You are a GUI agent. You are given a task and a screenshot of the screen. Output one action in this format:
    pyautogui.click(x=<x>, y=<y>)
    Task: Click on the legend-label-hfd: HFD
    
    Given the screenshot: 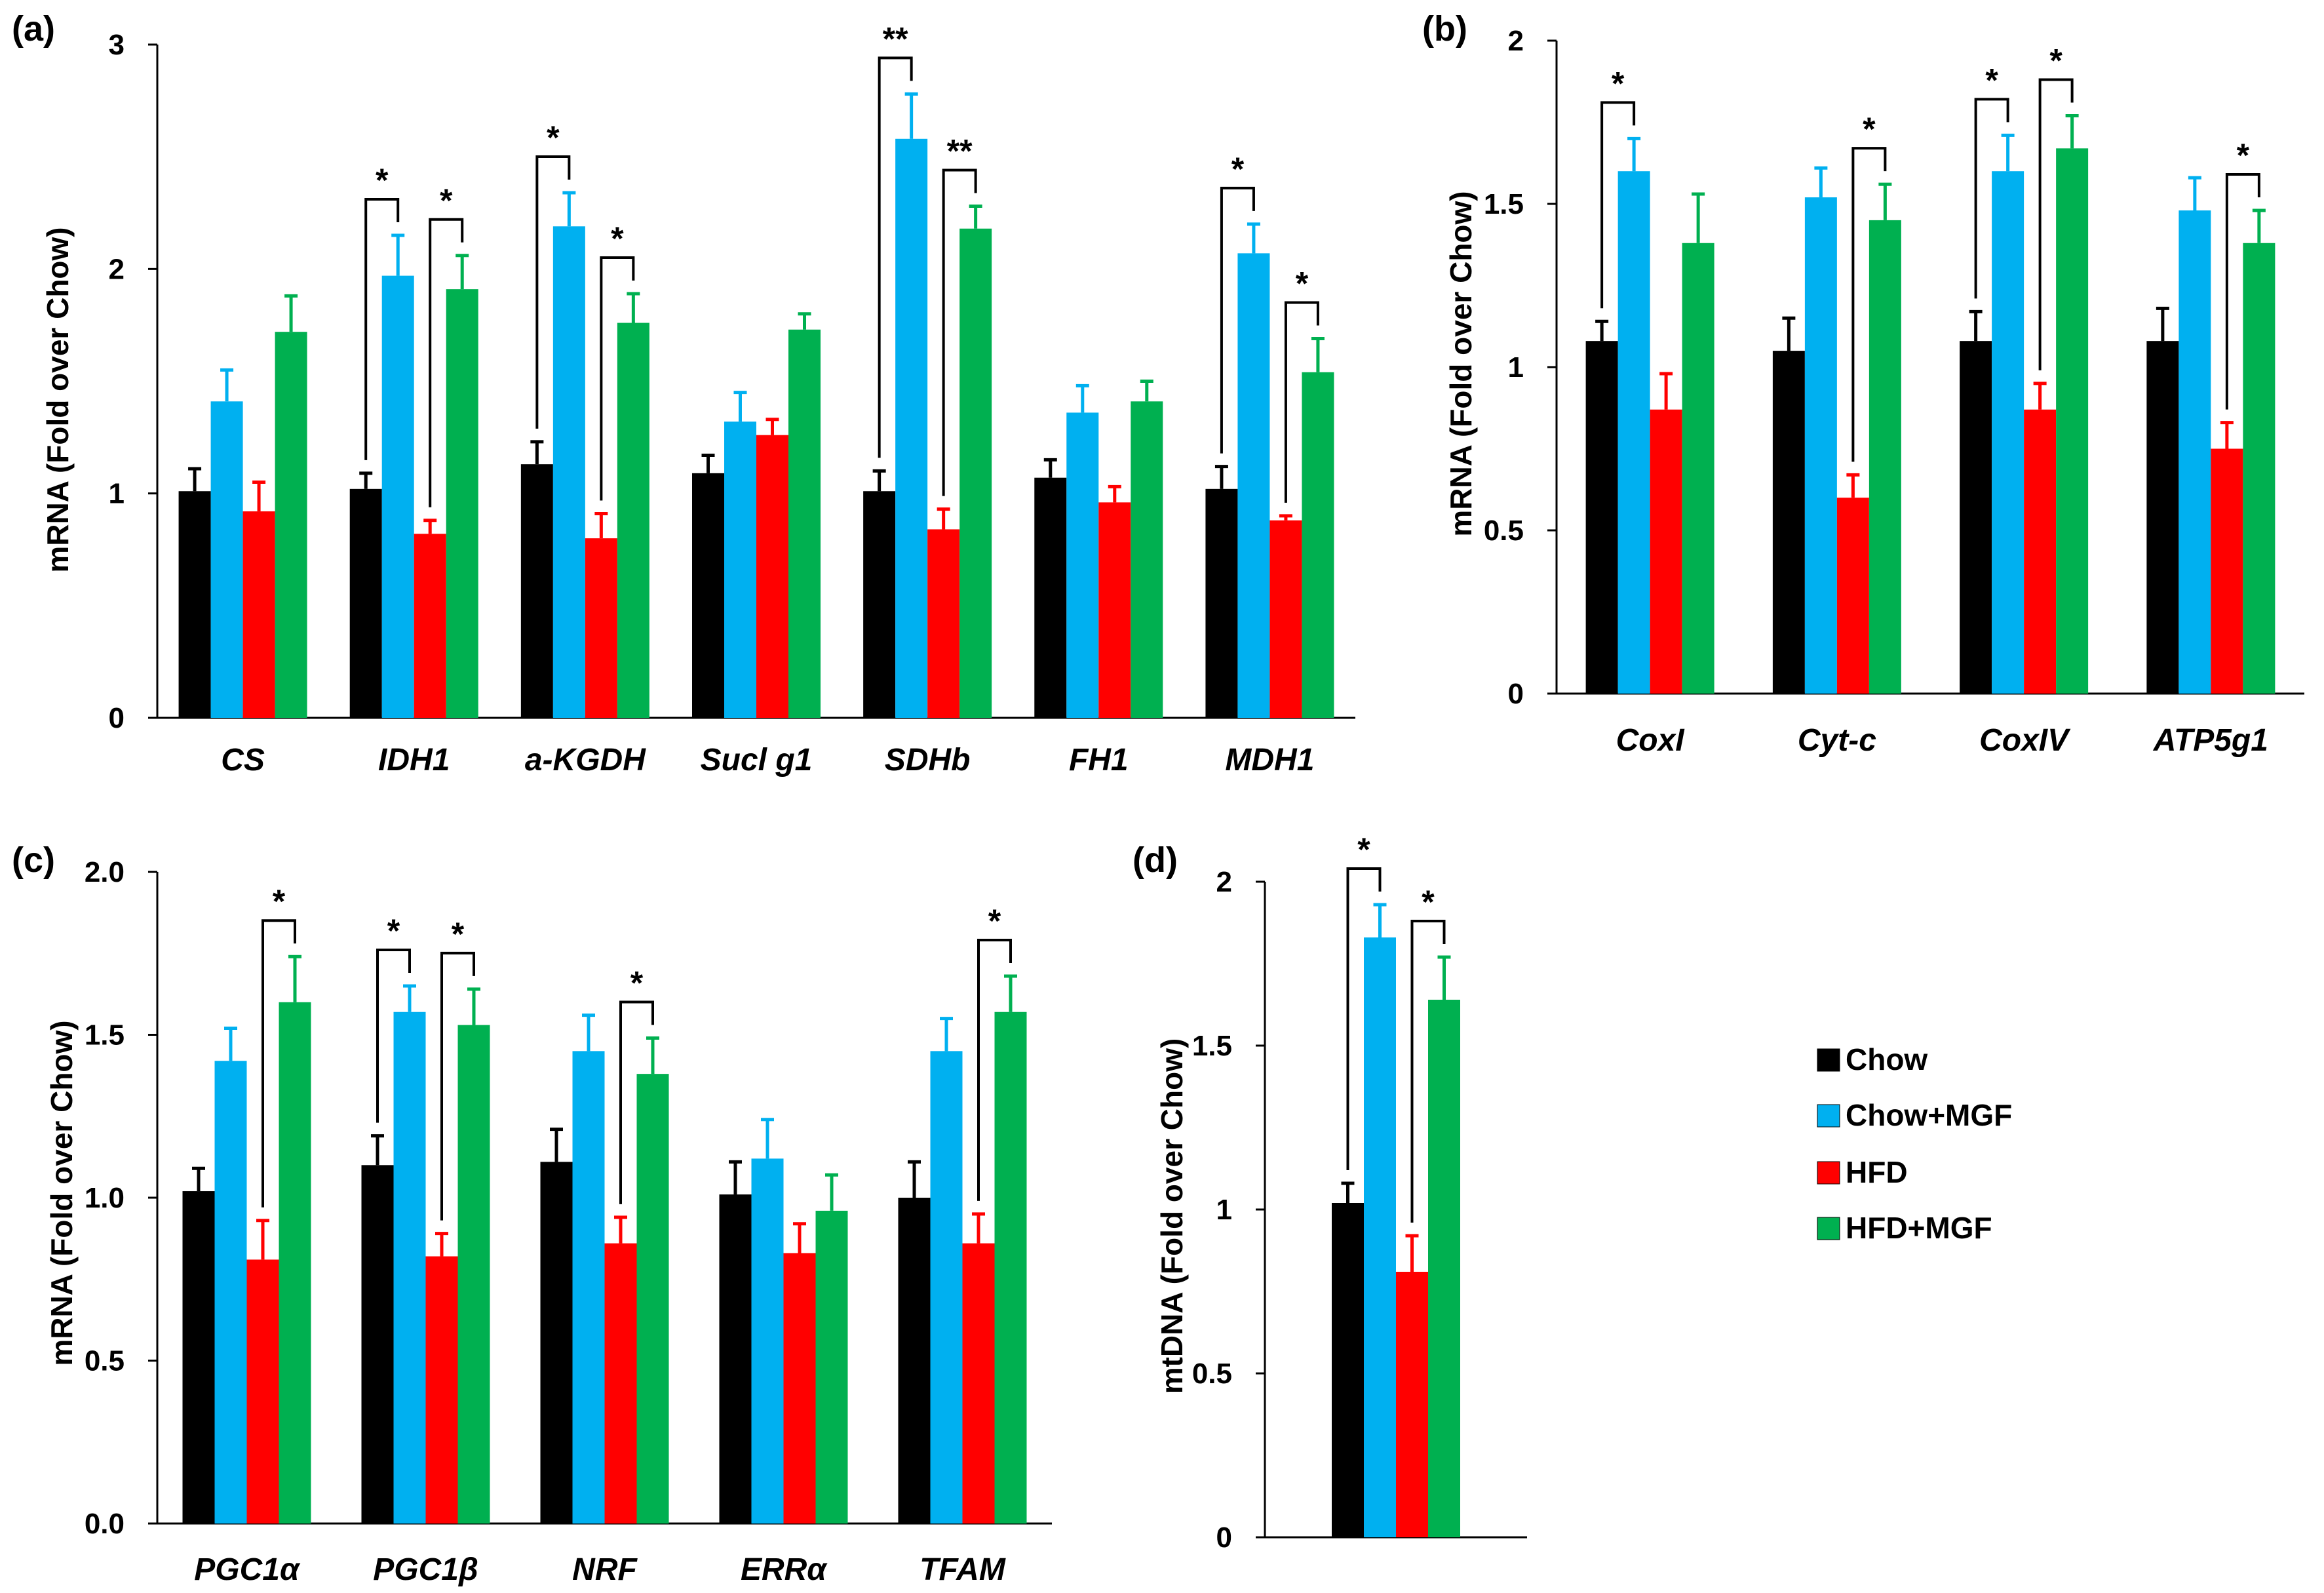 What is the action you would take?
    pyautogui.click(x=1877, y=1172)
    